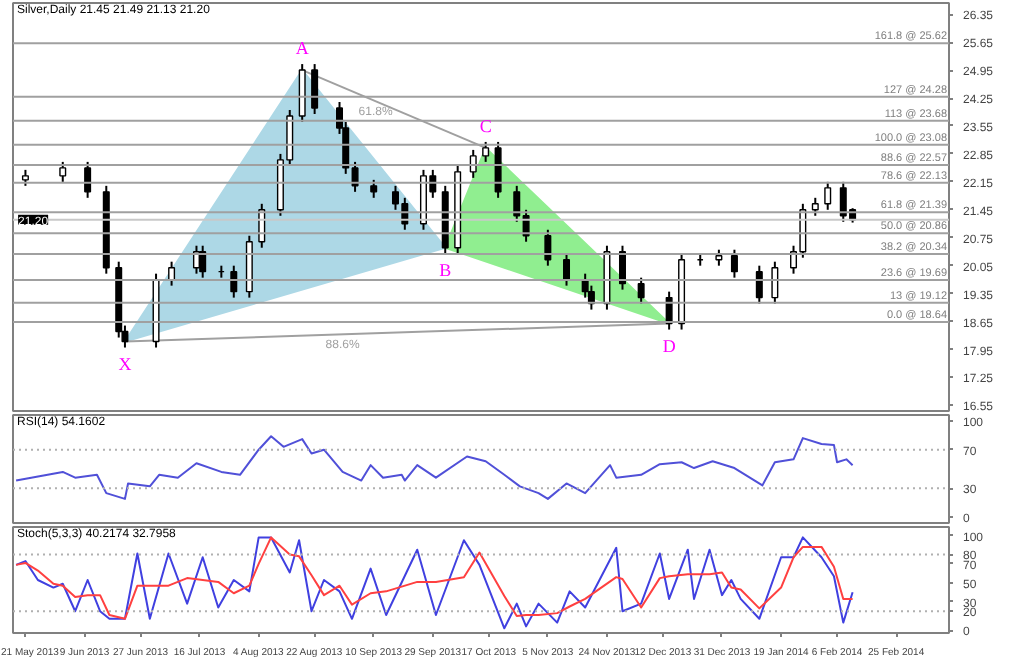  What do you see at coordinates (125, 363) in the screenshot?
I see `annotation: X` at bounding box center [125, 363].